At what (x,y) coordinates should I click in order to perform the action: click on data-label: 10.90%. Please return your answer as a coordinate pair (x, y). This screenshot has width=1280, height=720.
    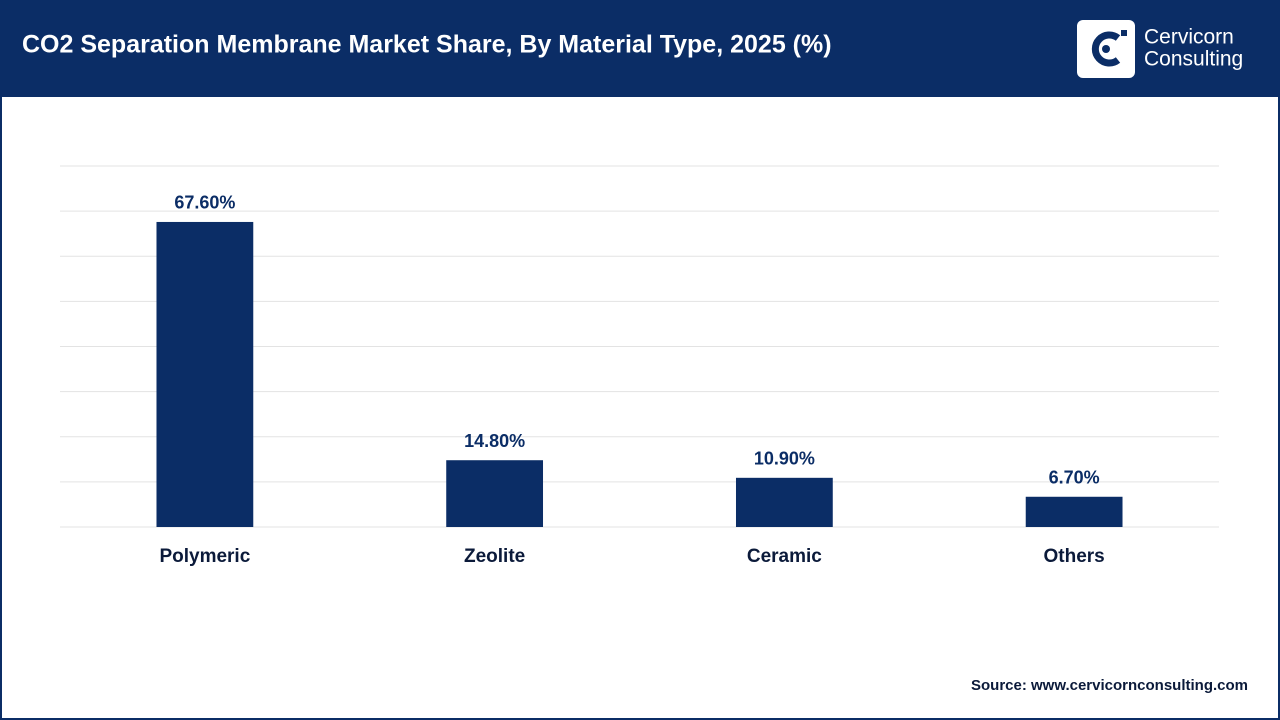
    Looking at the image, I should click on (784, 459).